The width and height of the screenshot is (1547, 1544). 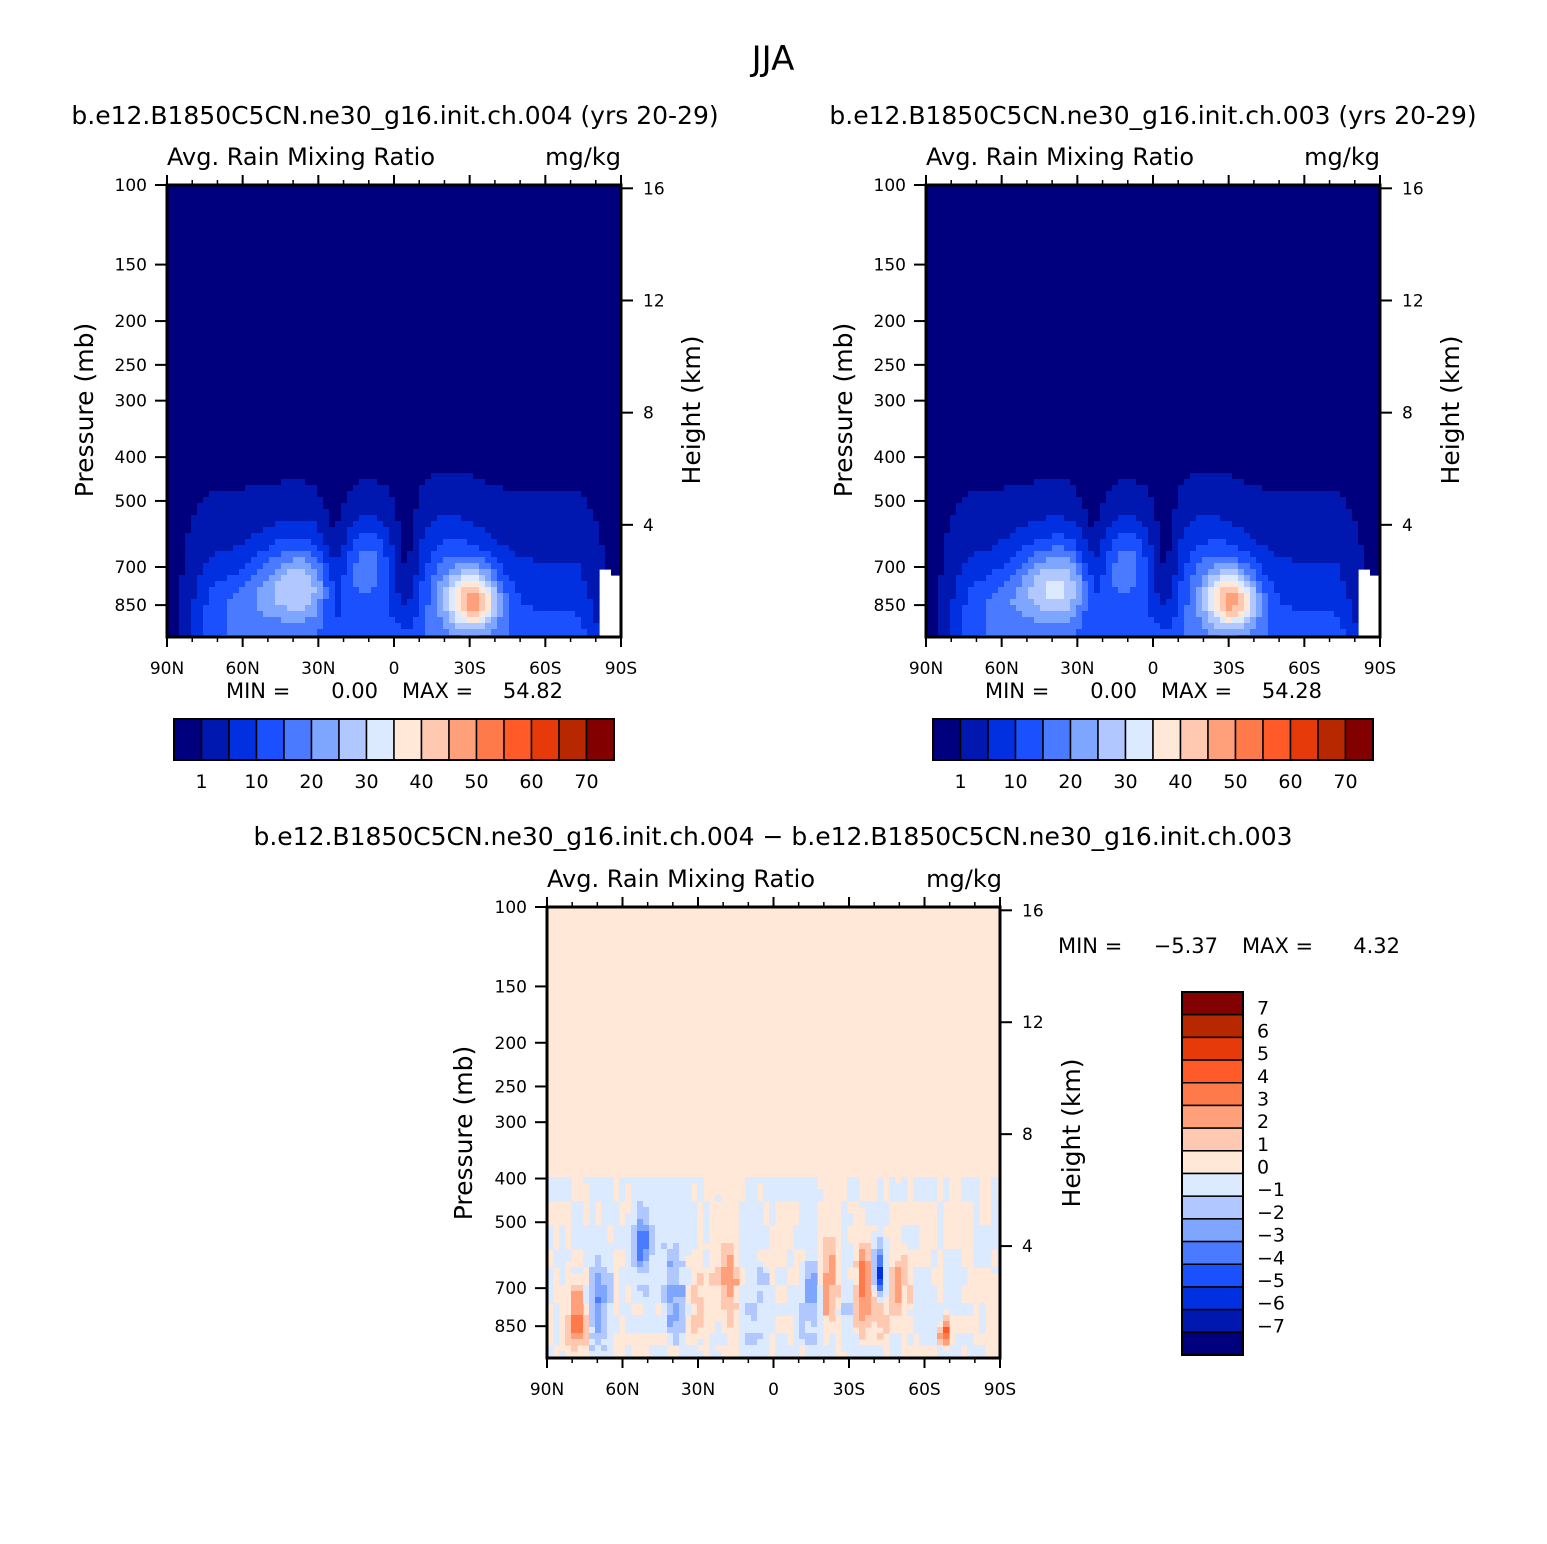 I want to click on panel1-y-tick-label: 850, so click(x=131, y=606).